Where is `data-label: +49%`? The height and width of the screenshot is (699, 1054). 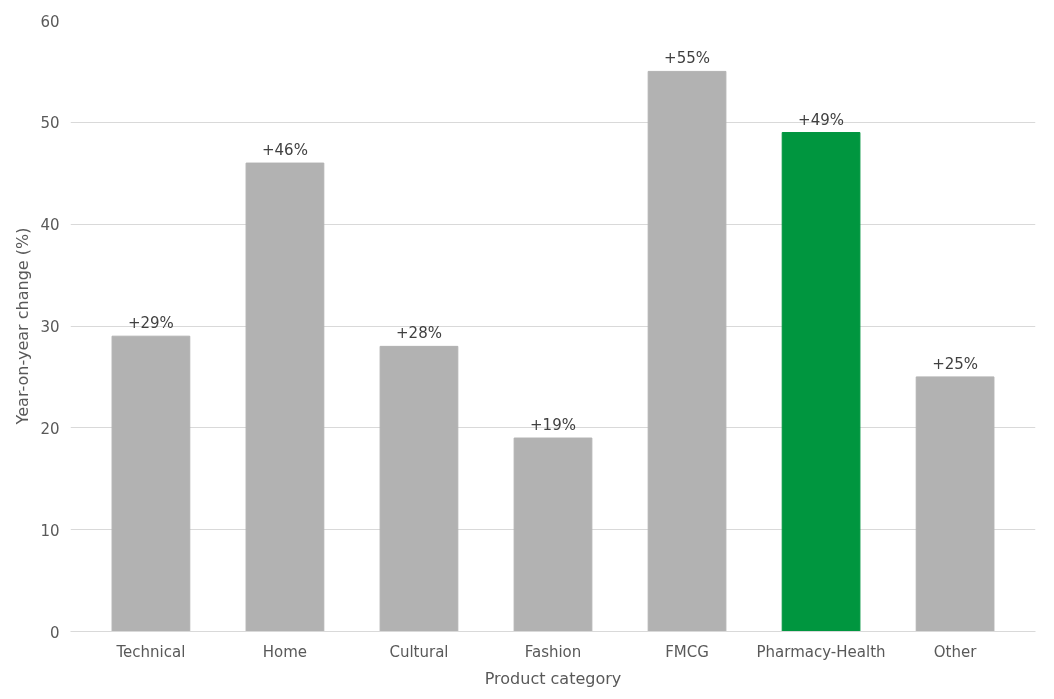 data-label: +49% is located at coordinates (821, 119).